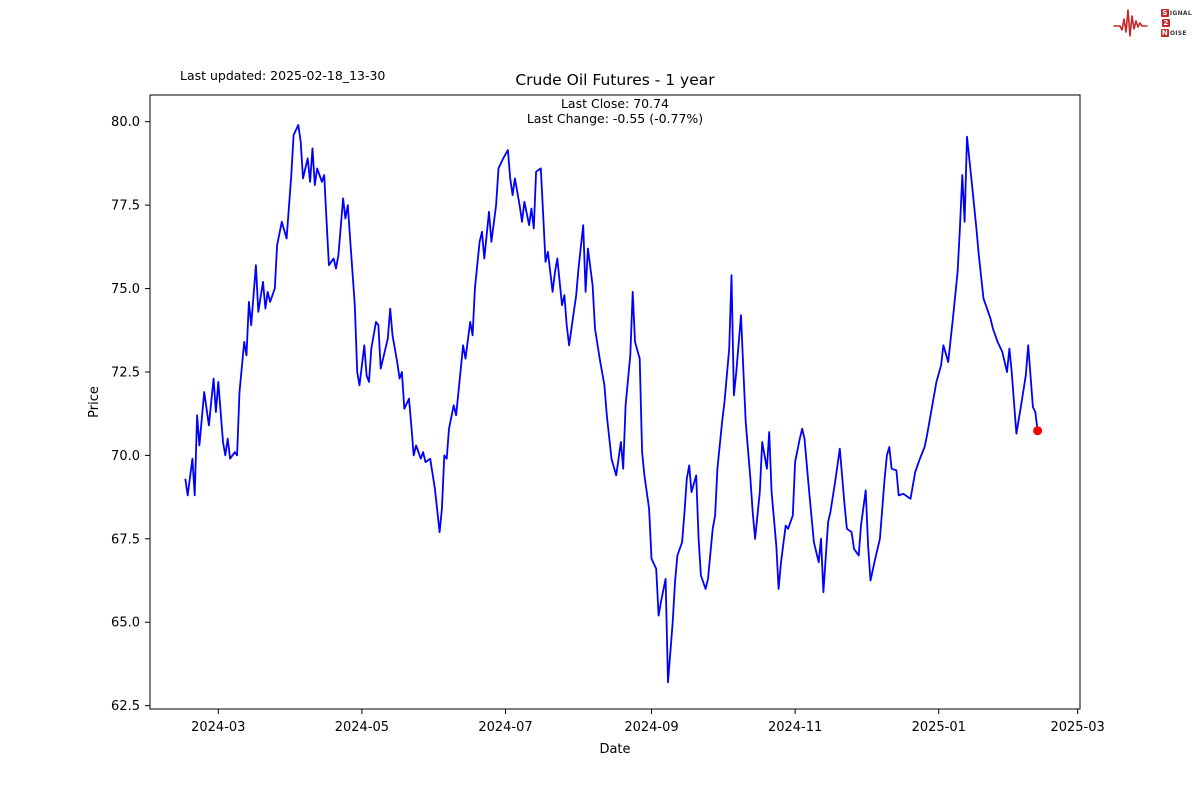 The height and width of the screenshot is (800, 1200). I want to click on logo-letter-n: N, so click(1164, 33).